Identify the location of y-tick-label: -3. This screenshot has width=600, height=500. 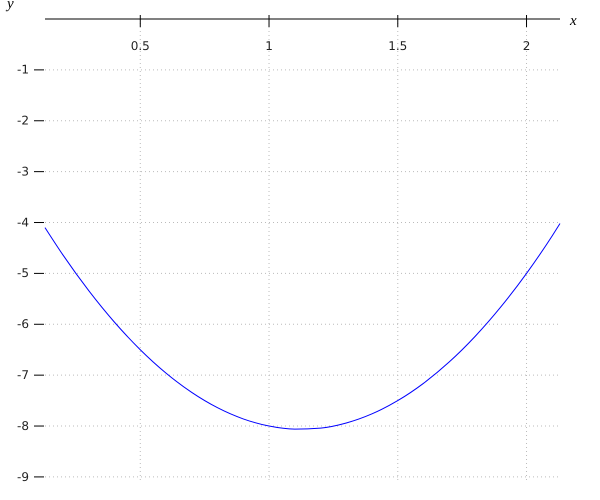
(23, 171).